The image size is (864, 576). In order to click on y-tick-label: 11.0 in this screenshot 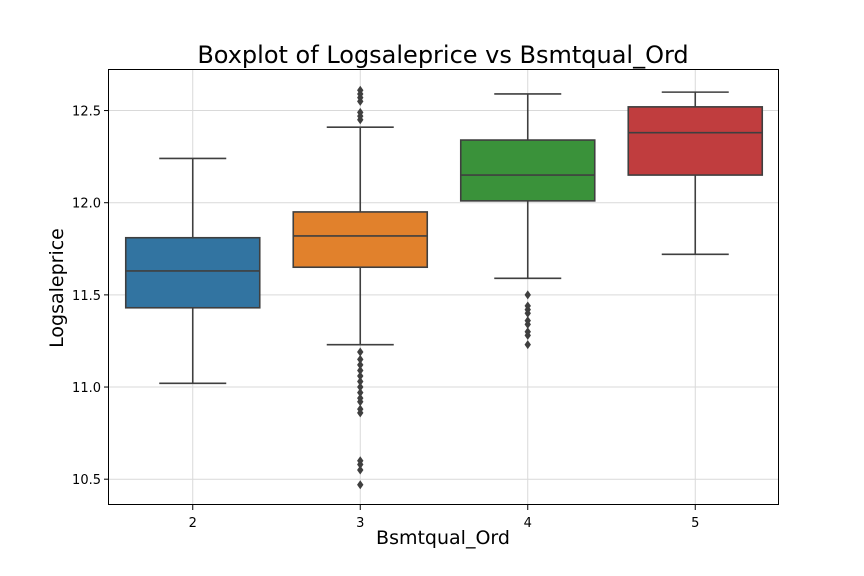, I will do `click(86, 388)`.